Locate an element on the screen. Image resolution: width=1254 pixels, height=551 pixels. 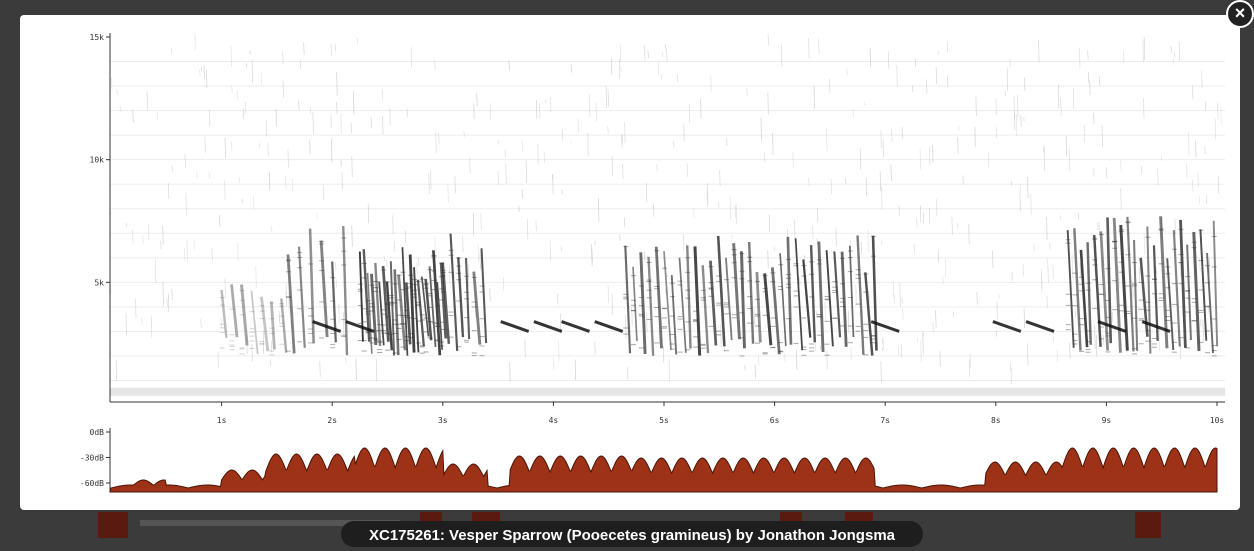
close-button: × is located at coordinates (1240, 14).